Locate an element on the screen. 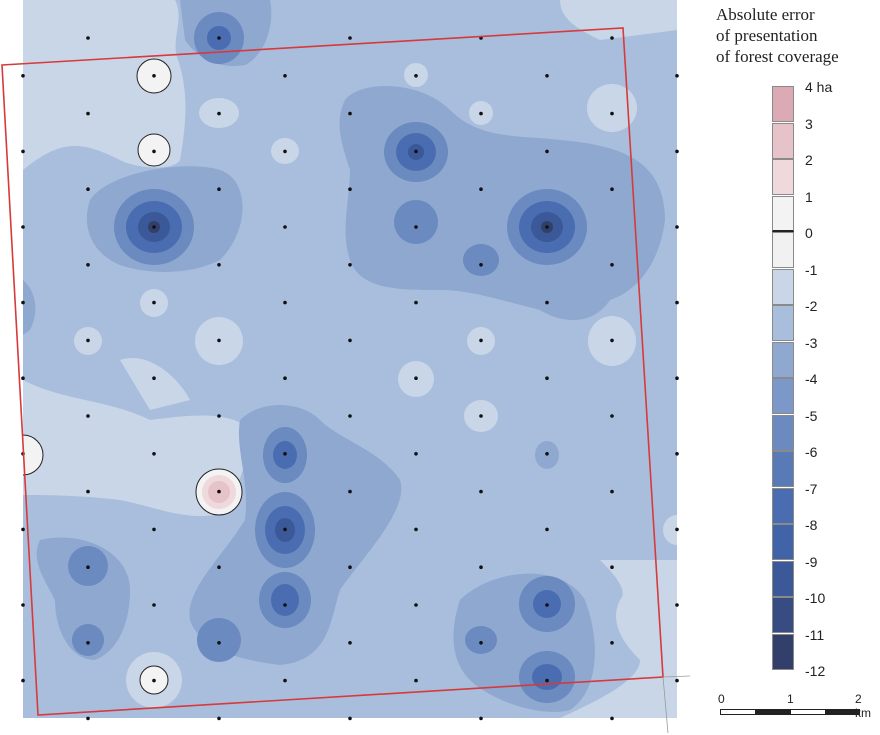  scale-label-1: 1 is located at coordinates (790, 699).